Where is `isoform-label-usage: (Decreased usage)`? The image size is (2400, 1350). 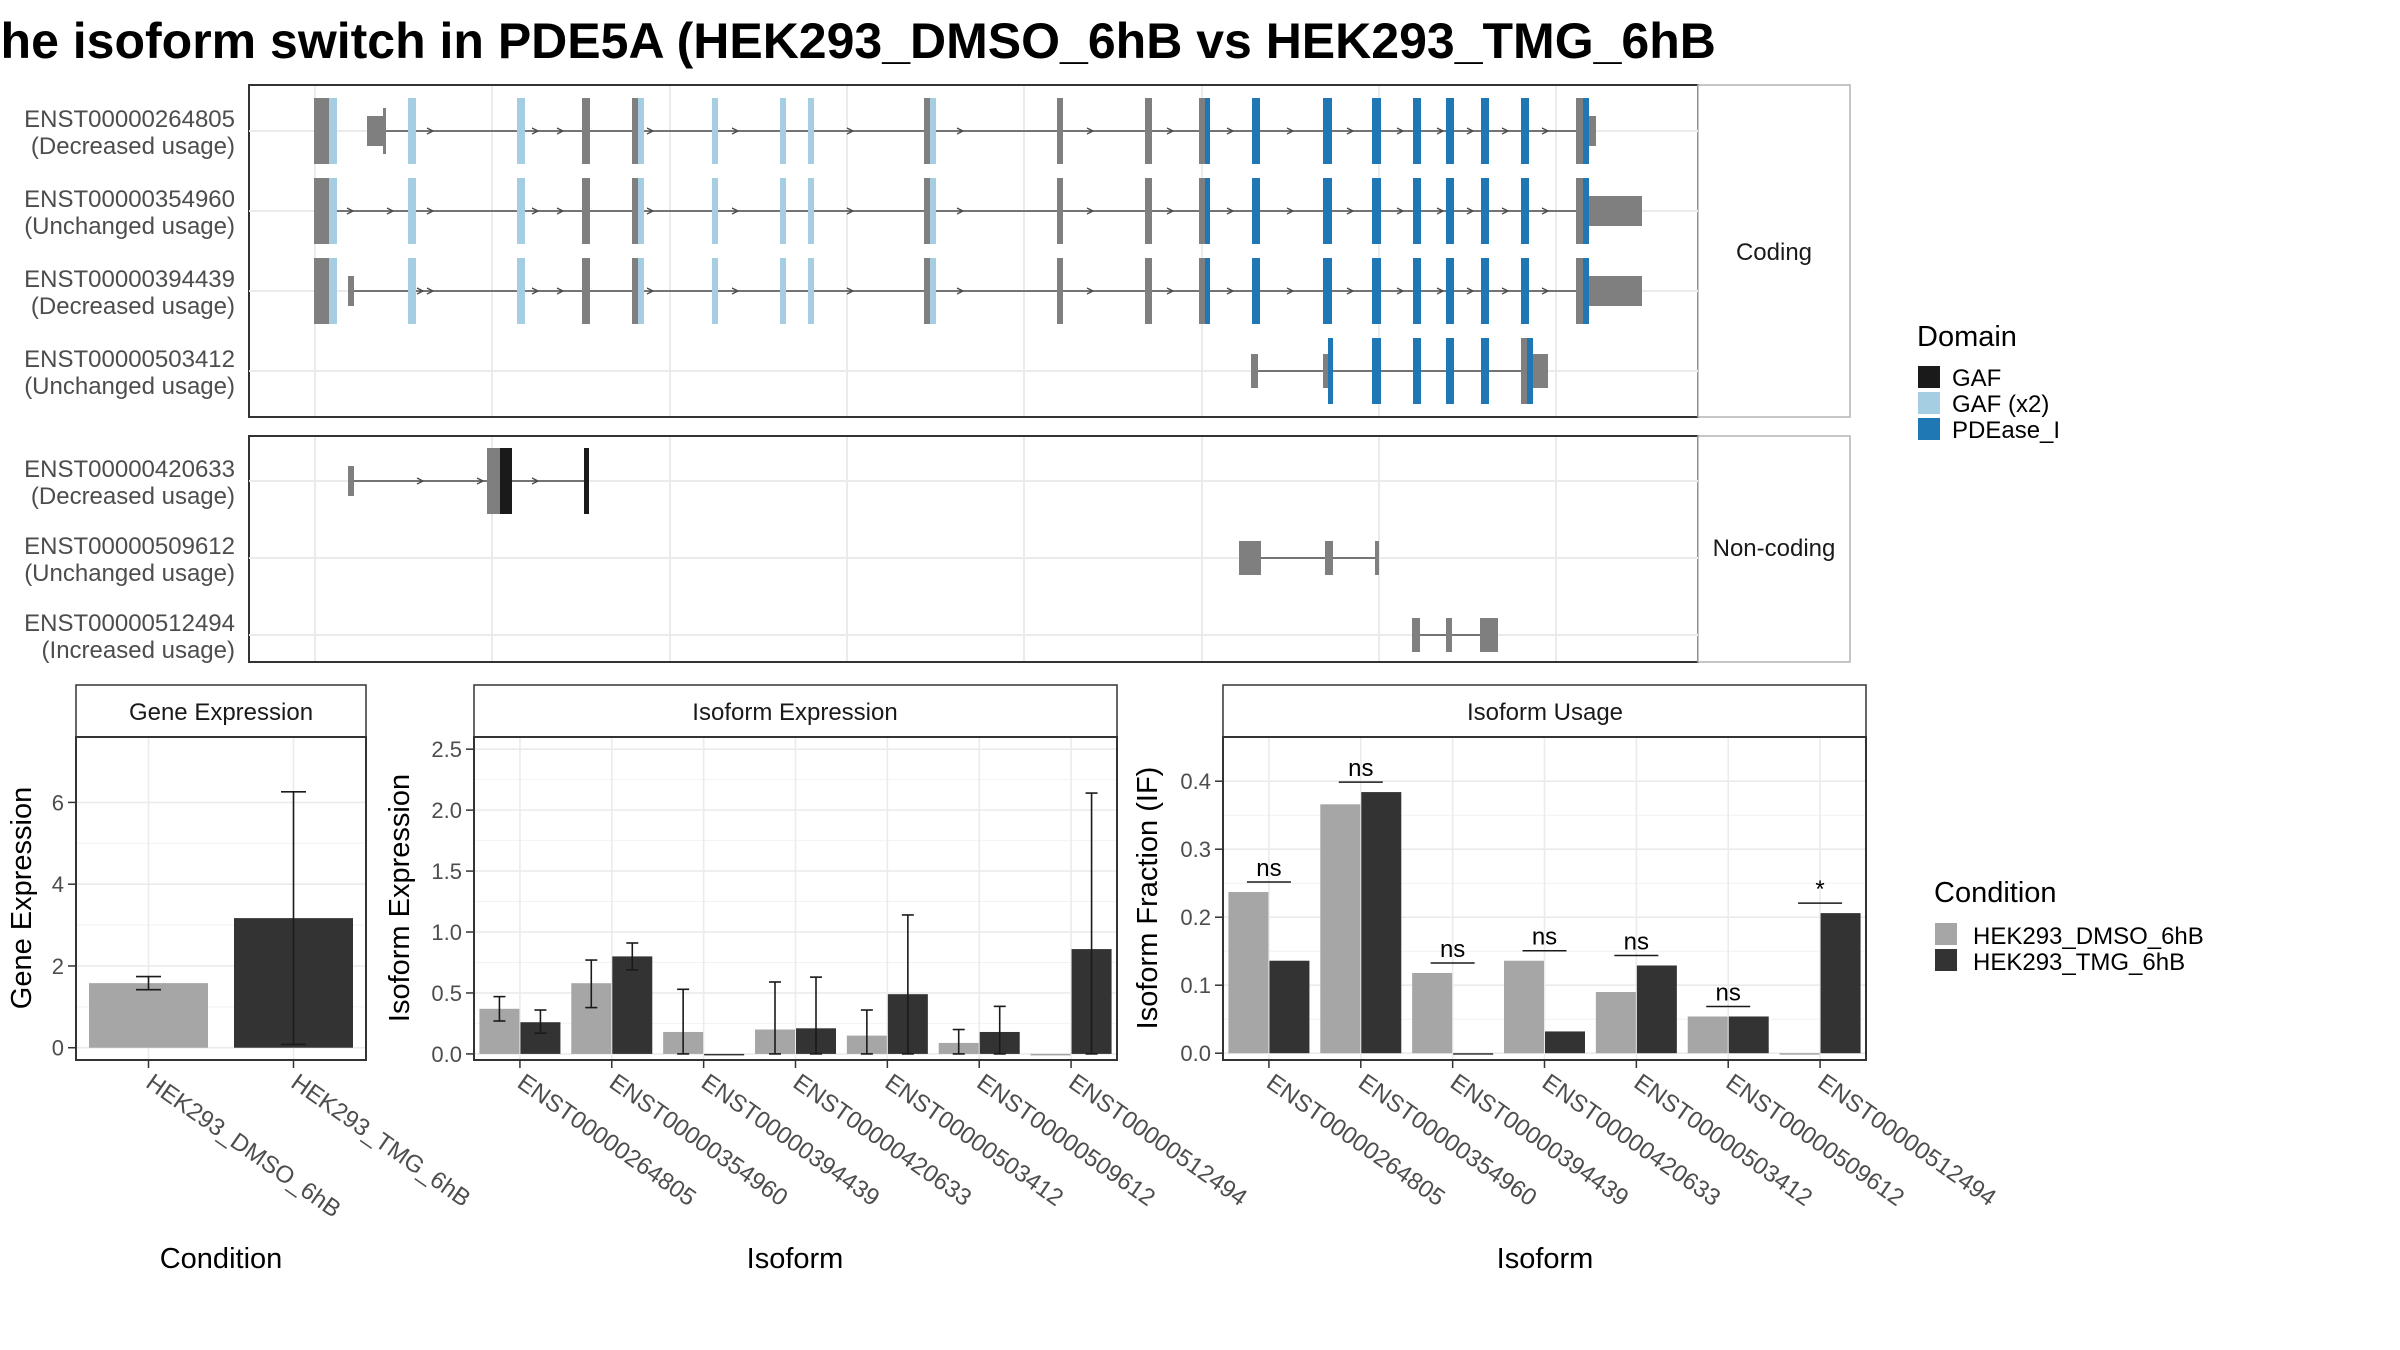 isoform-label-usage: (Decreased usage) is located at coordinates (133, 496).